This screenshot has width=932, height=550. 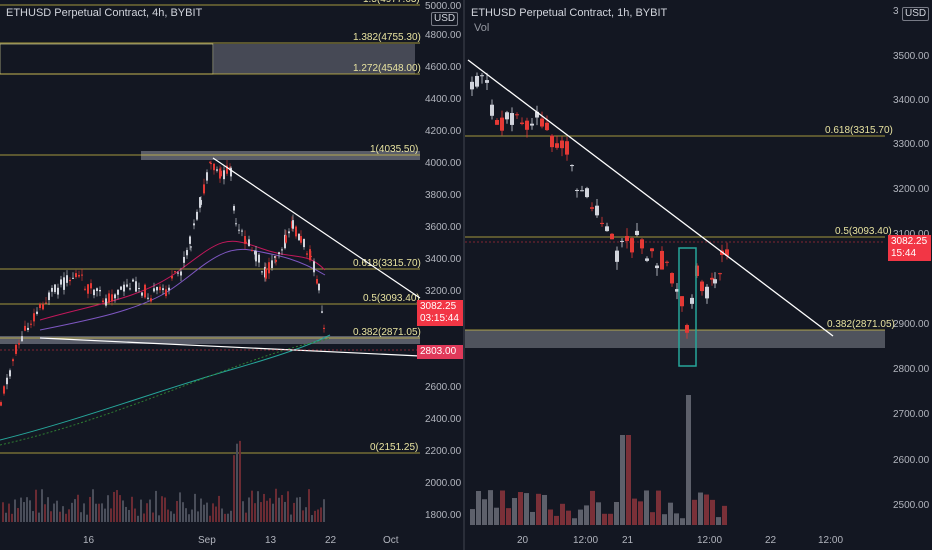 I want to click on price-axis-label: 2000.00, so click(x=443, y=483).